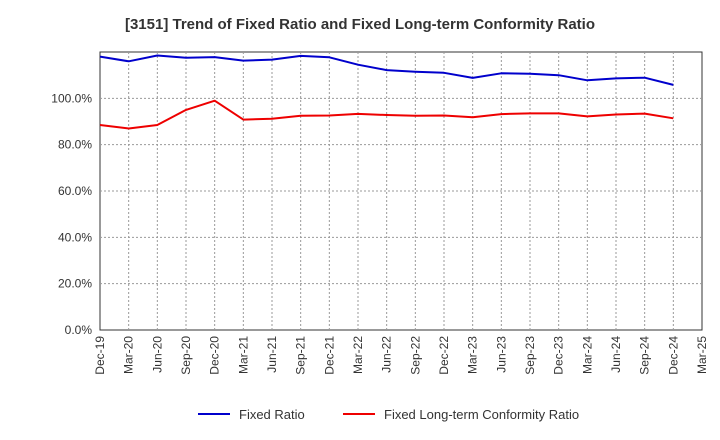 This screenshot has width=720, height=440. Describe the element at coordinates (272, 414) in the screenshot. I see `legend-label: Fixed Ratio` at that location.